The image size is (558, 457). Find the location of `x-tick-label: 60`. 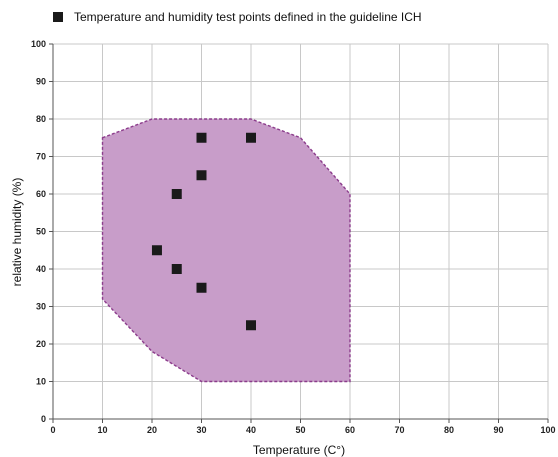

x-tick-label: 60 is located at coordinates (350, 430).